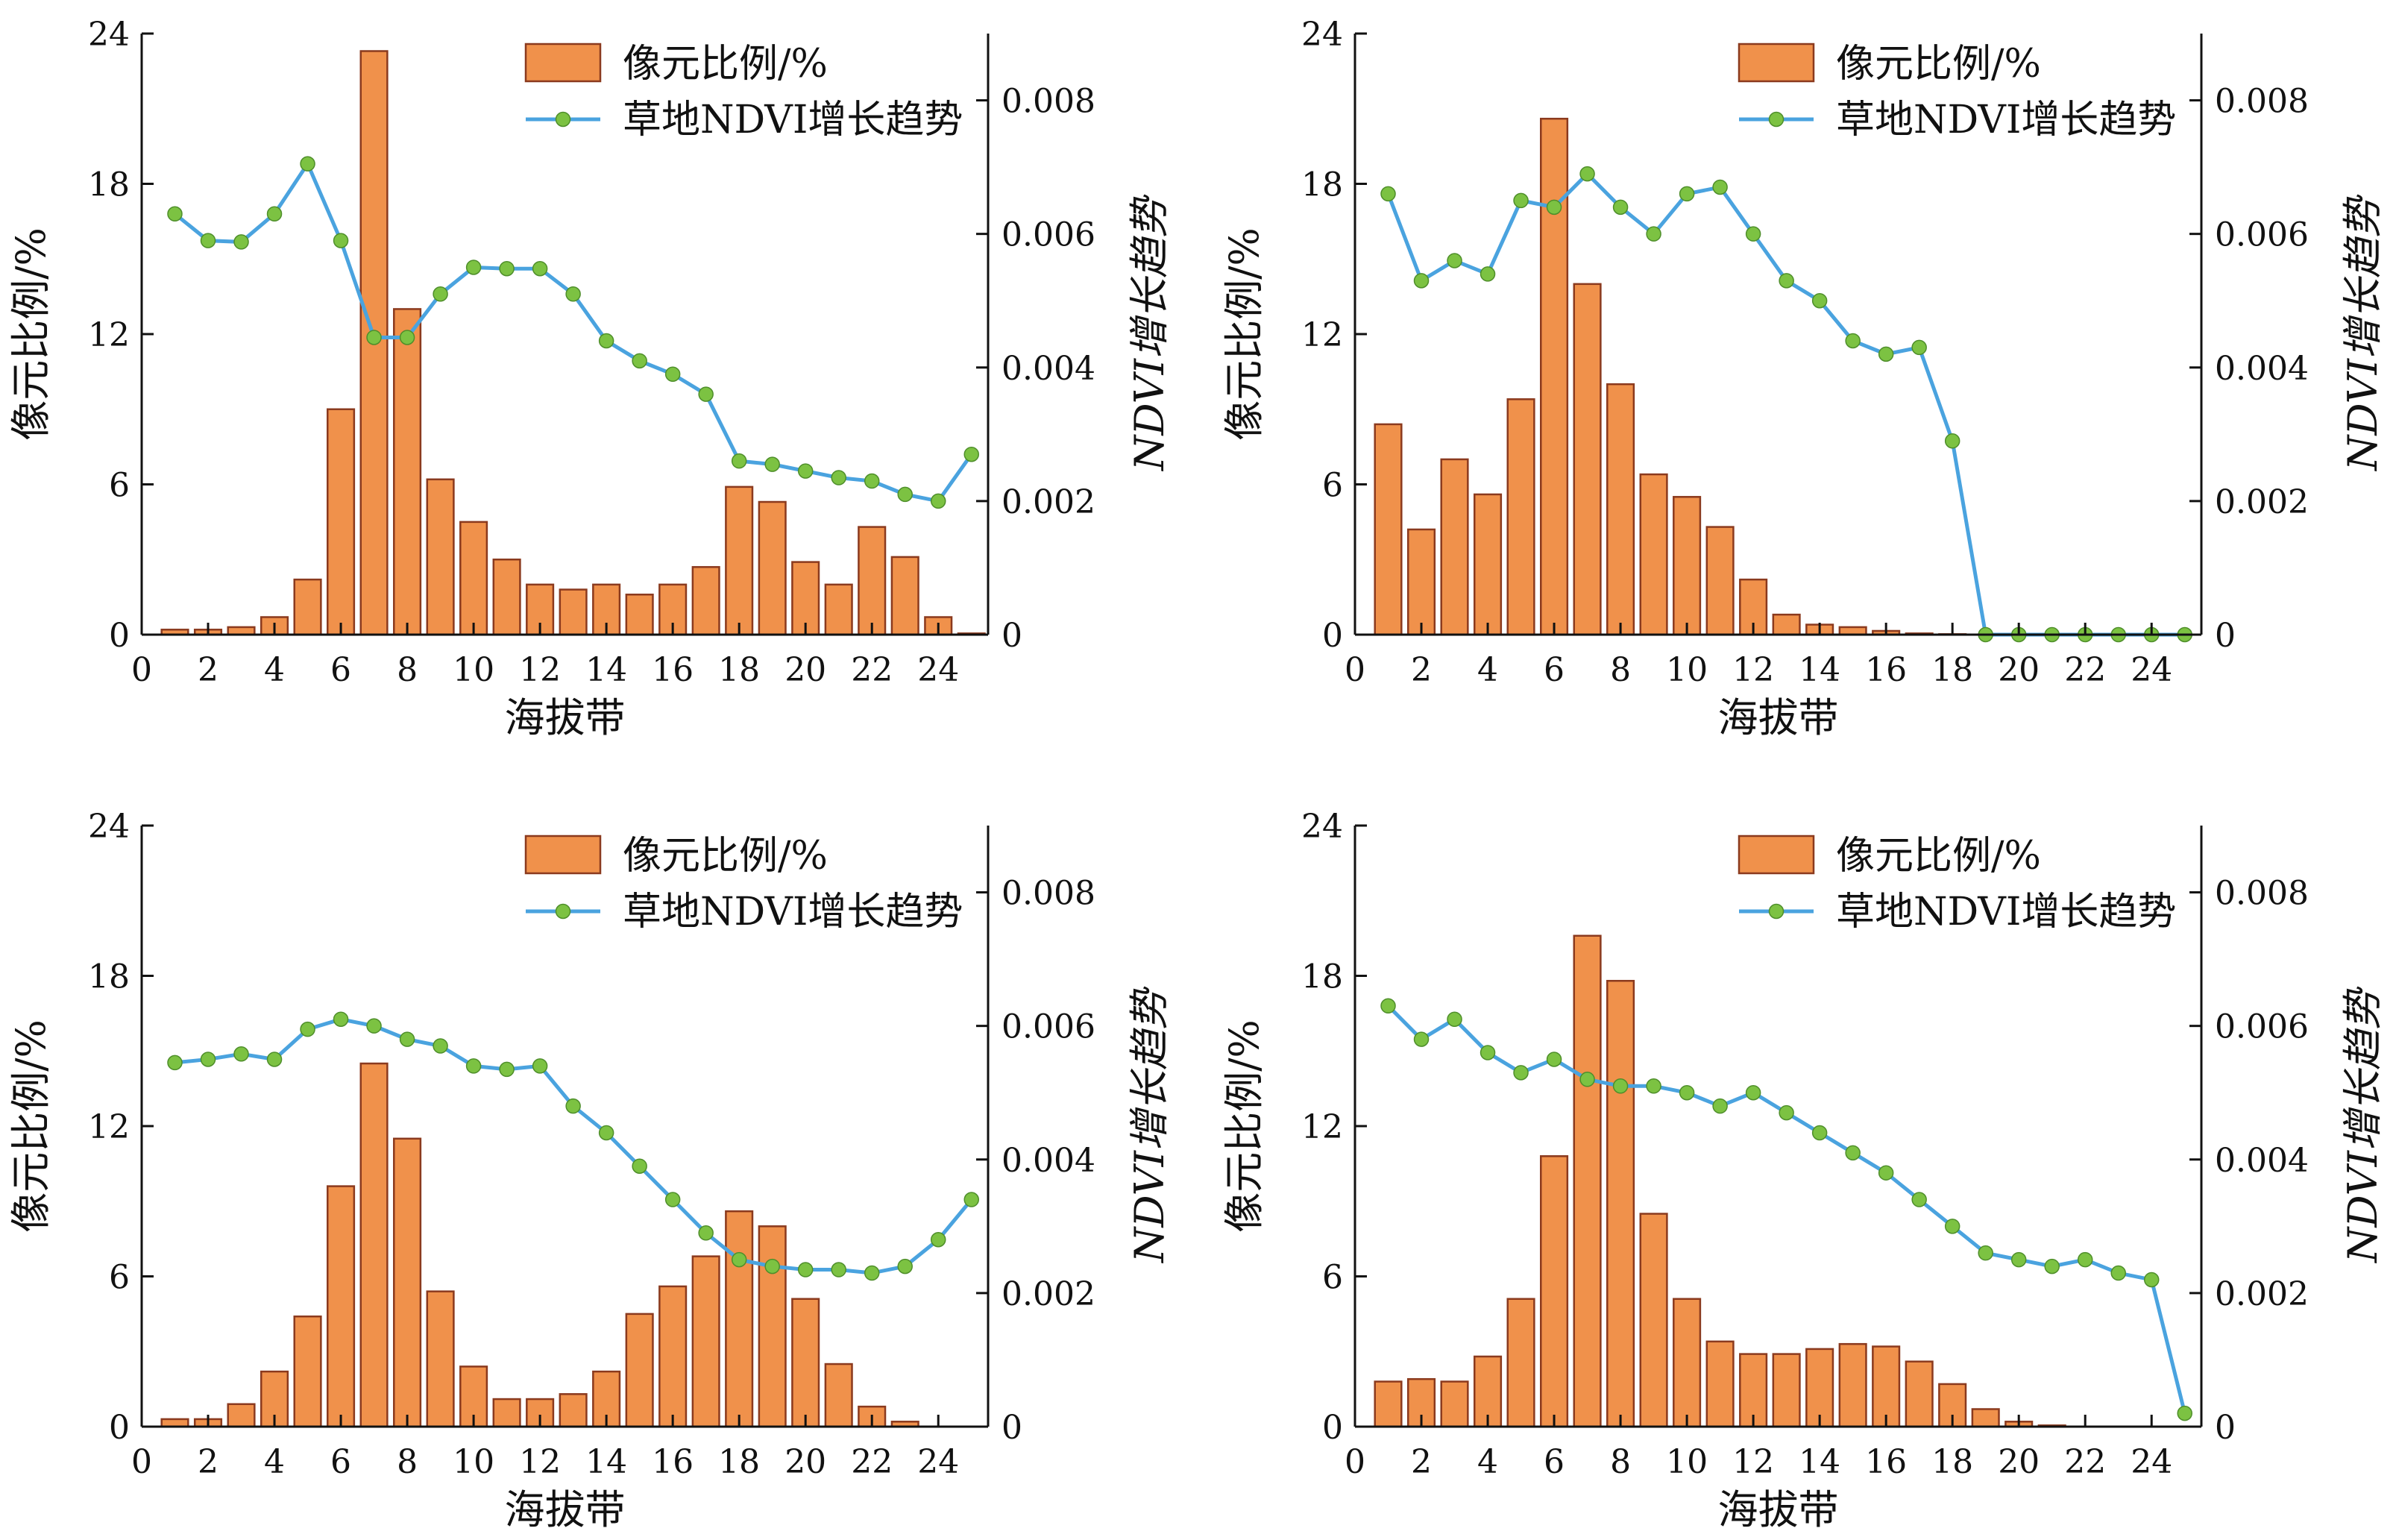 The image size is (2396, 1540). I want to click on x-tick-label: 20, so click(2019, 1462).